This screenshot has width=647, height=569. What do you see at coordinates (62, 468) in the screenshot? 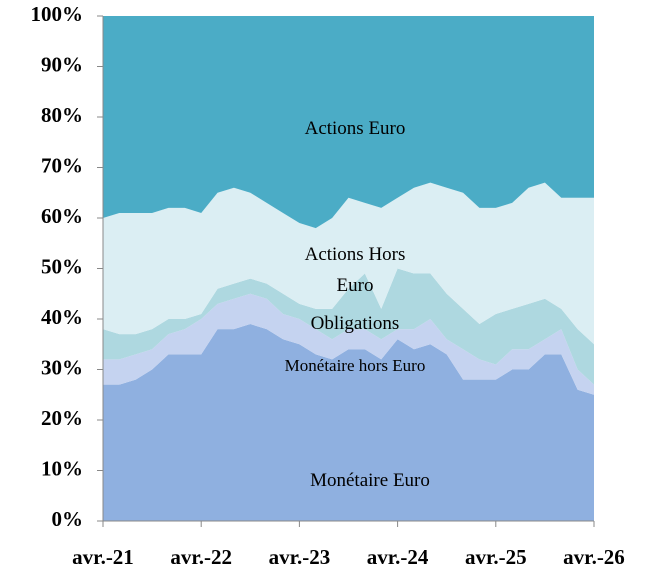
I see `y-tick-label: 10%` at bounding box center [62, 468].